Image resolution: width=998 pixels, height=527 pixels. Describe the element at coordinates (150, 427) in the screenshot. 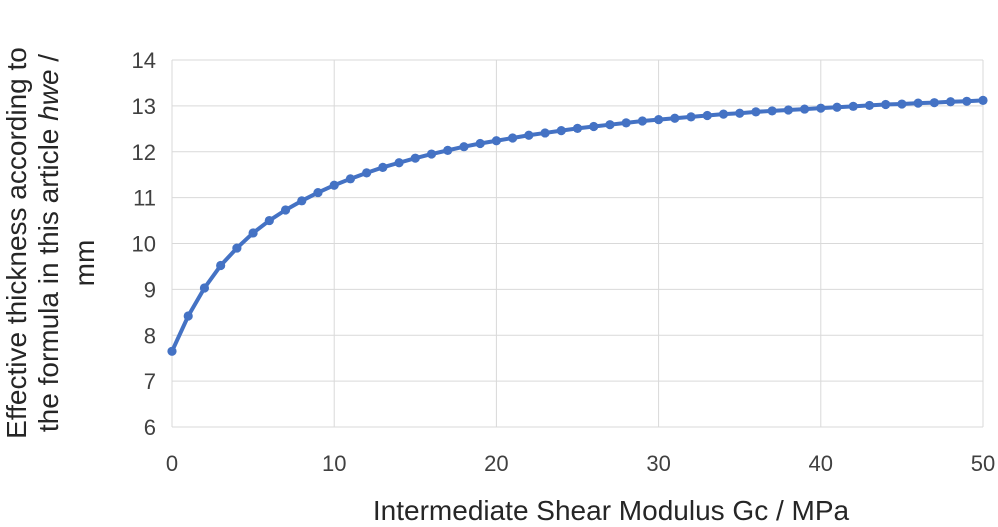

I see `y-tick-label: 6` at that location.